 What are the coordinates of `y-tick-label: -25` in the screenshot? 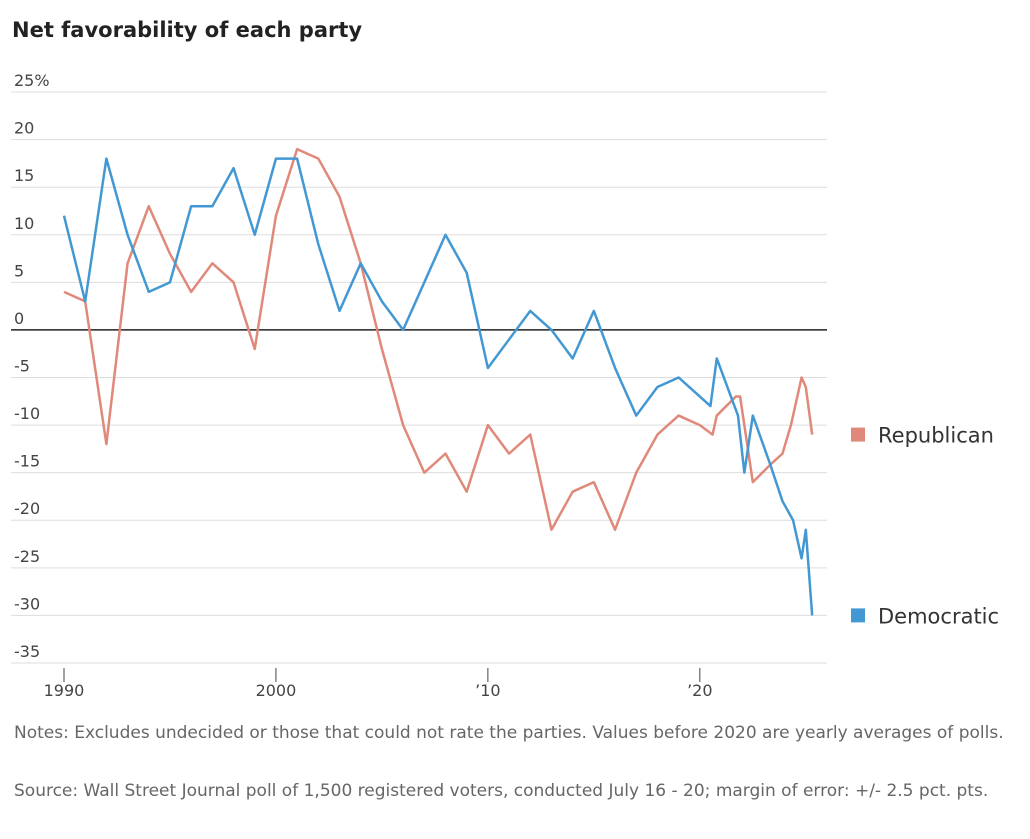 It's located at (27, 556).